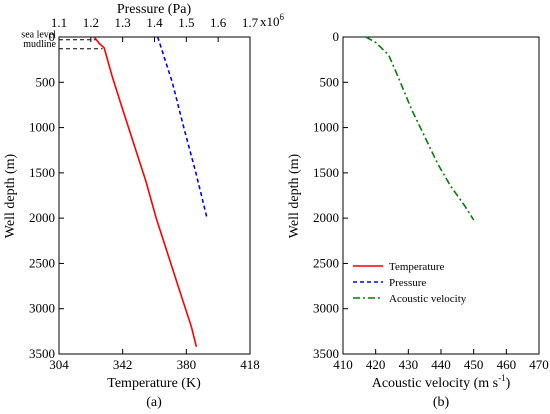 This screenshot has height=414, width=550. What do you see at coordinates (10, 195) in the screenshot?
I see `panel-a-y-axis-label: Well depth (m)` at bounding box center [10, 195].